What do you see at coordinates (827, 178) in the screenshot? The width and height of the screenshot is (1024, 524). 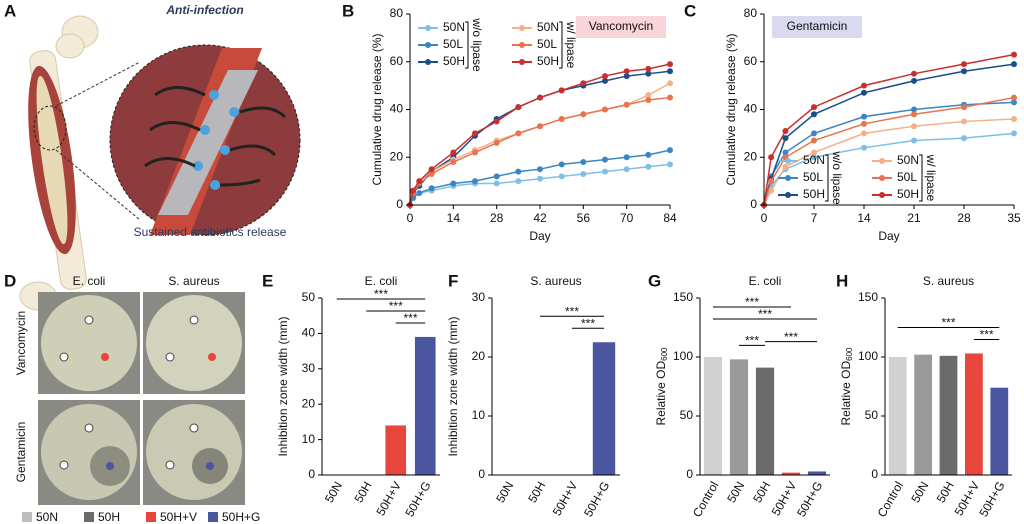 I see `legend-bracket` at bounding box center [827, 178].